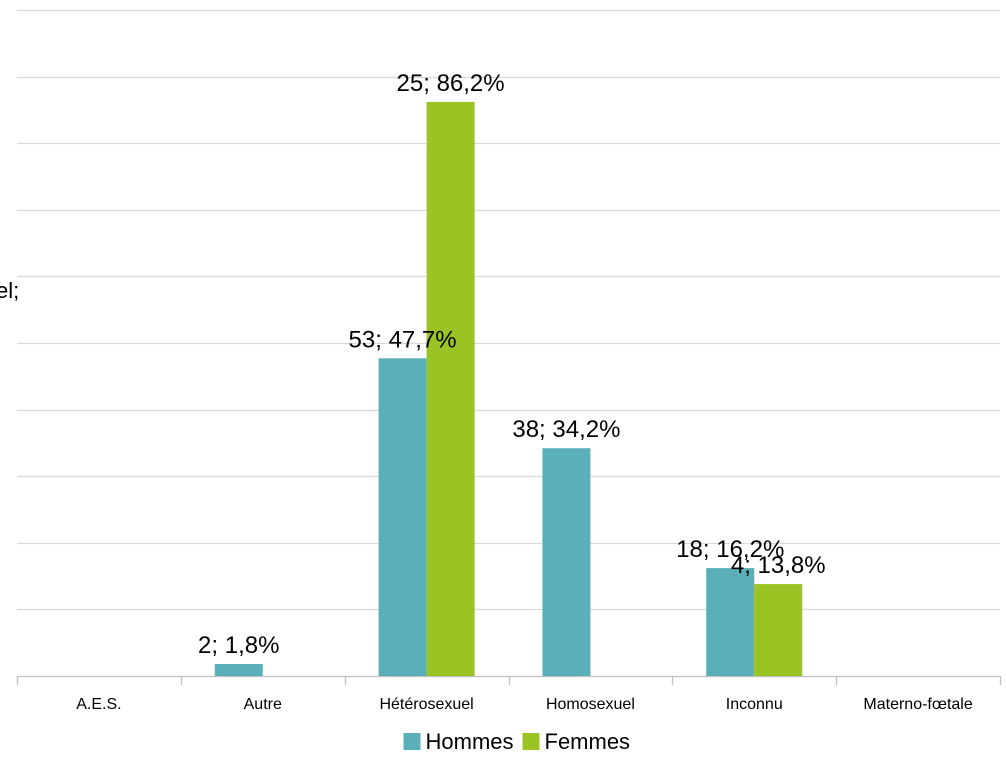 This screenshot has height=769, width=1006. What do you see at coordinates (754, 704) in the screenshot?
I see `x-tick-label: Inconnu` at bounding box center [754, 704].